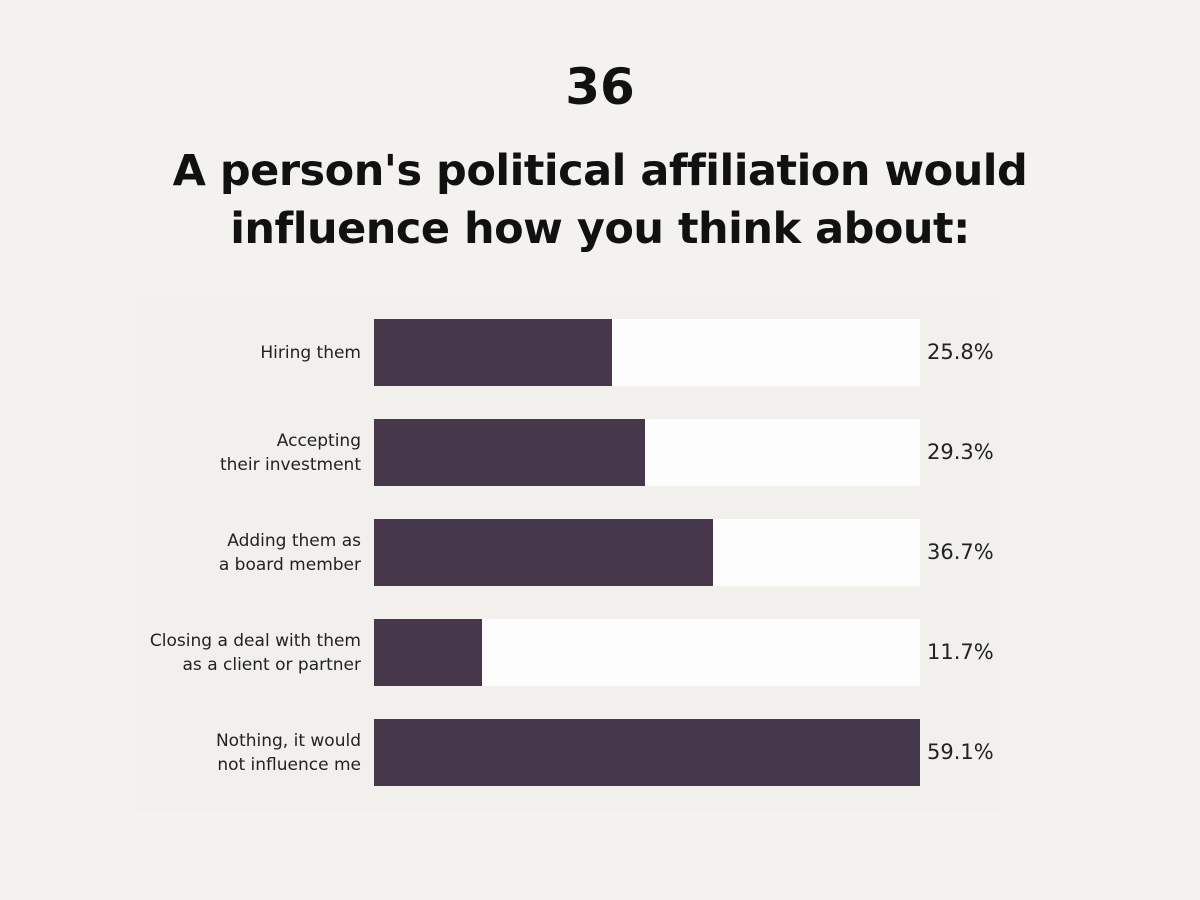 The image size is (1200, 900). What do you see at coordinates (960, 651) in the screenshot?
I see `value-label: 11.7%` at bounding box center [960, 651].